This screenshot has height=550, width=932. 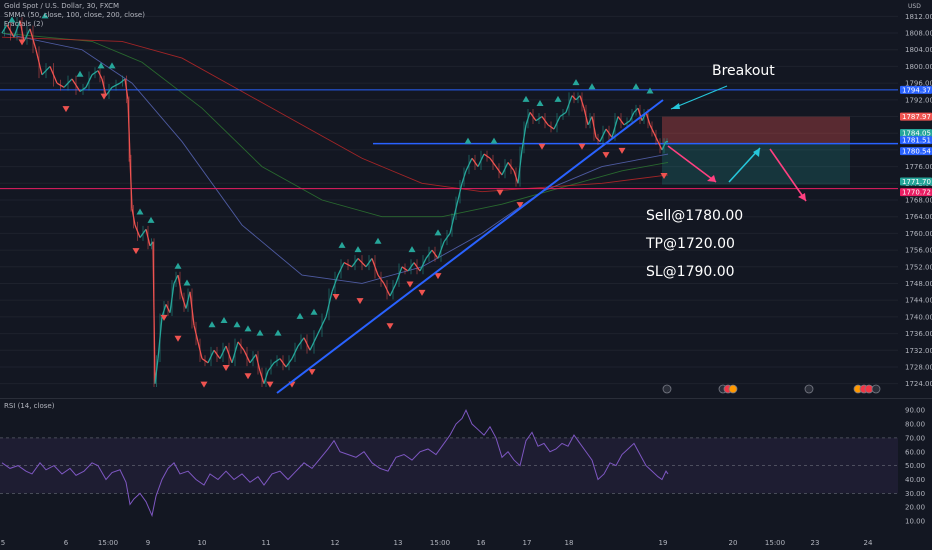 I want to click on time-tick-label: 6, so click(x=66, y=543).